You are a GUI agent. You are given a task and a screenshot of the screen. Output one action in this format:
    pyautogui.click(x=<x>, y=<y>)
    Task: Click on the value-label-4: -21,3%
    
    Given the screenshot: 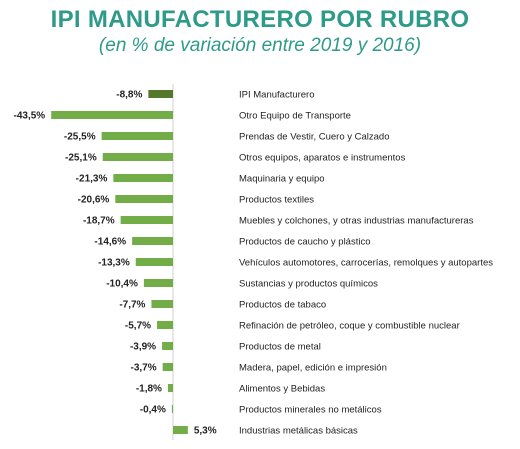 What is the action you would take?
    pyautogui.click(x=92, y=179)
    